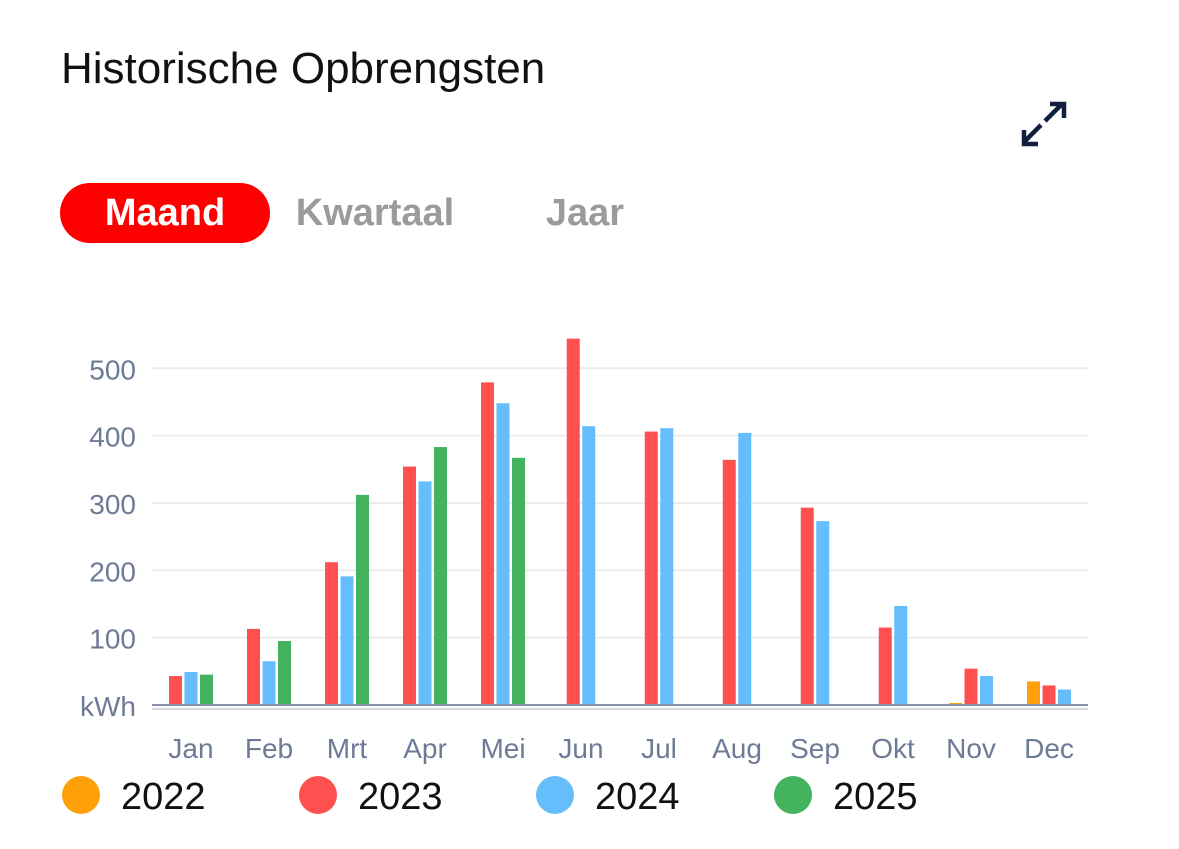 This screenshot has width=1179, height=849. I want to click on bar-jan-2025, so click(206, 689).